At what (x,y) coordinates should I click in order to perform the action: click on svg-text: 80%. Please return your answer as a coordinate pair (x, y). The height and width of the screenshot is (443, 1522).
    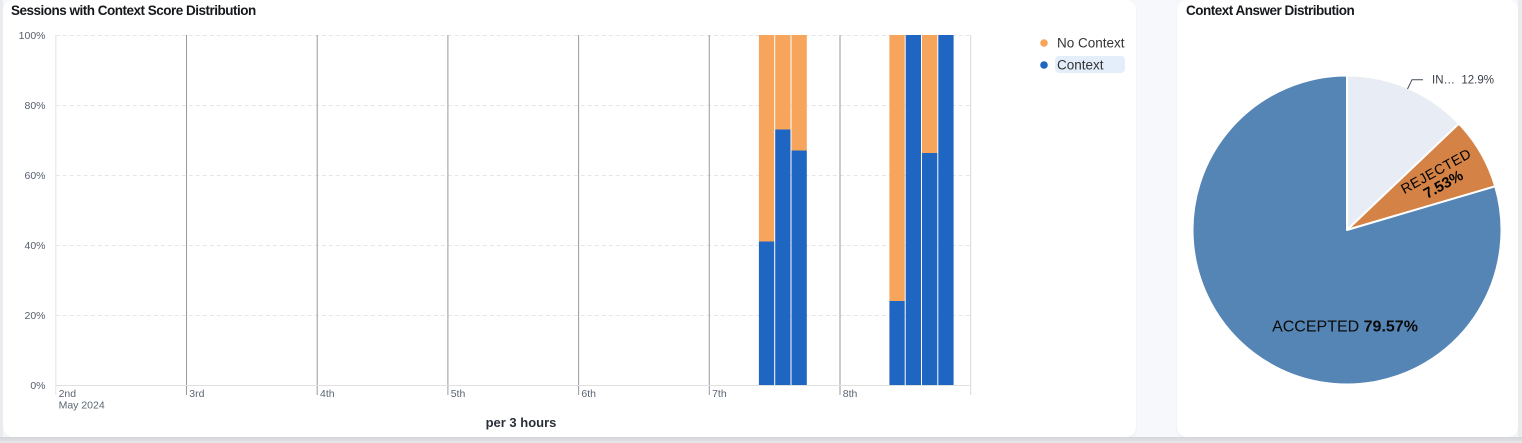
    Looking at the image, I should click on (34, 106).